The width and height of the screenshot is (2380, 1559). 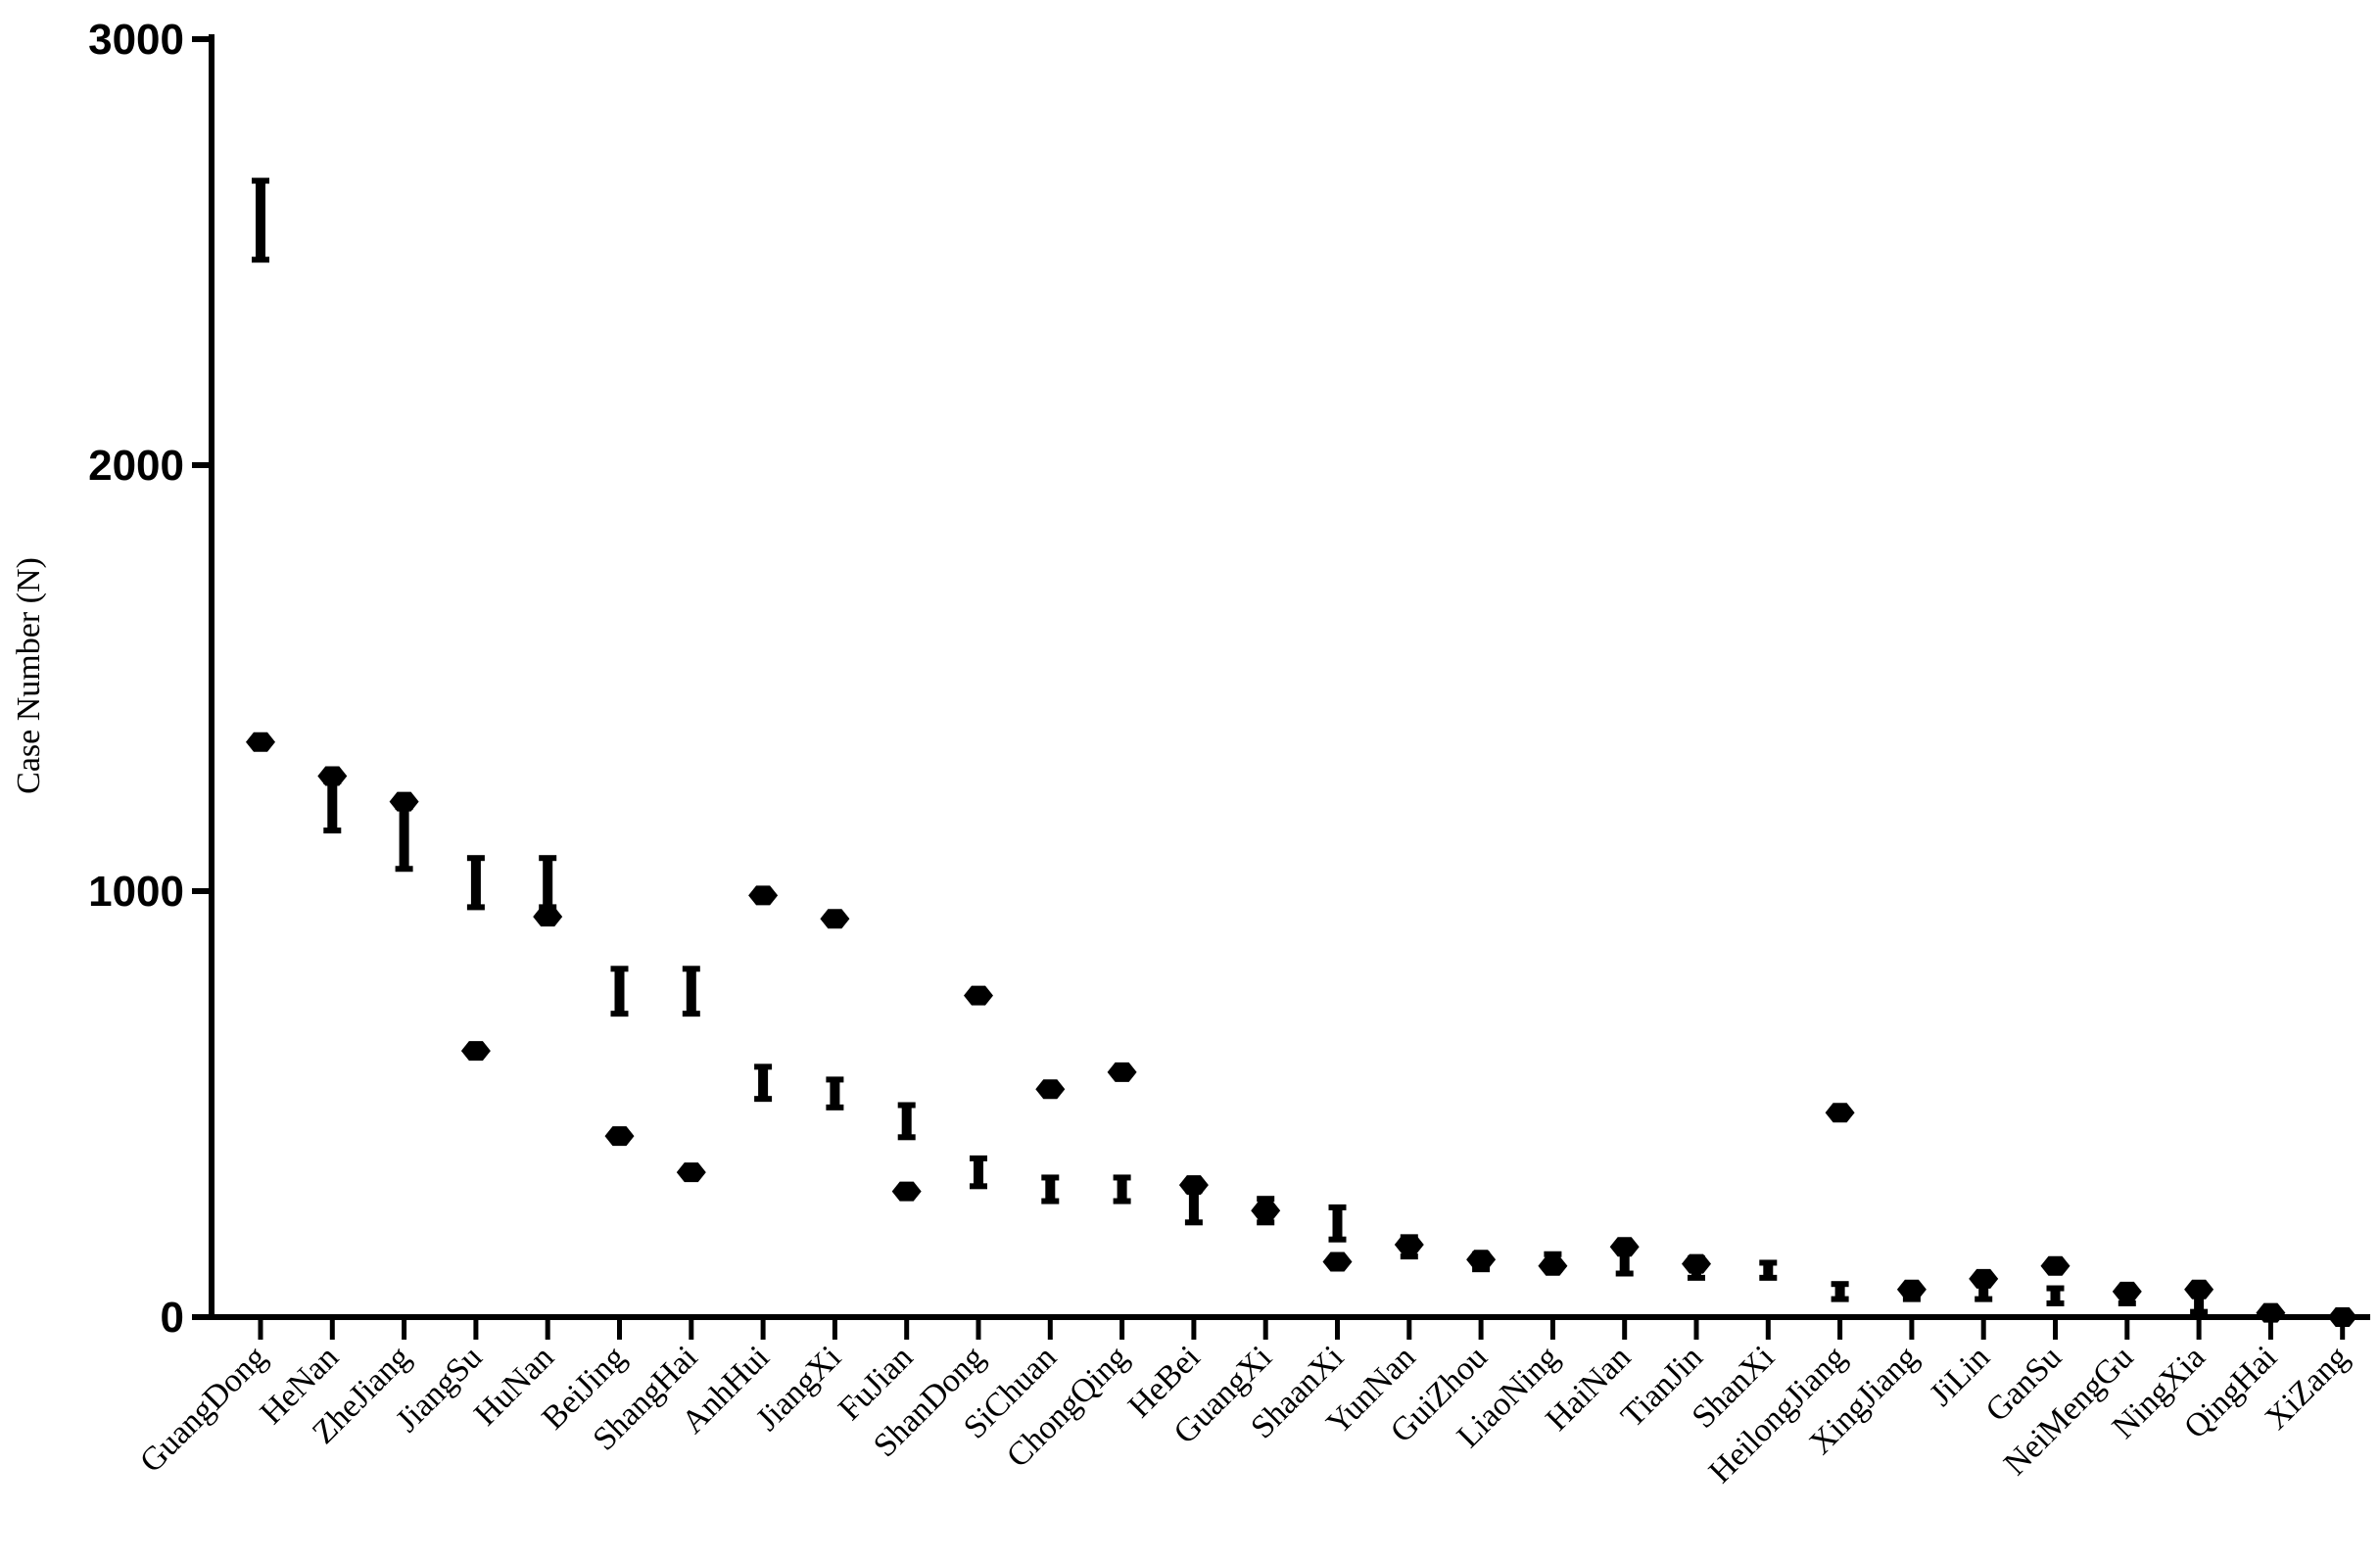 What do you see at coordinates (136, 40) in the screenshot?
I see `y-tick-label: 3000` at bounding box center [136, 40].